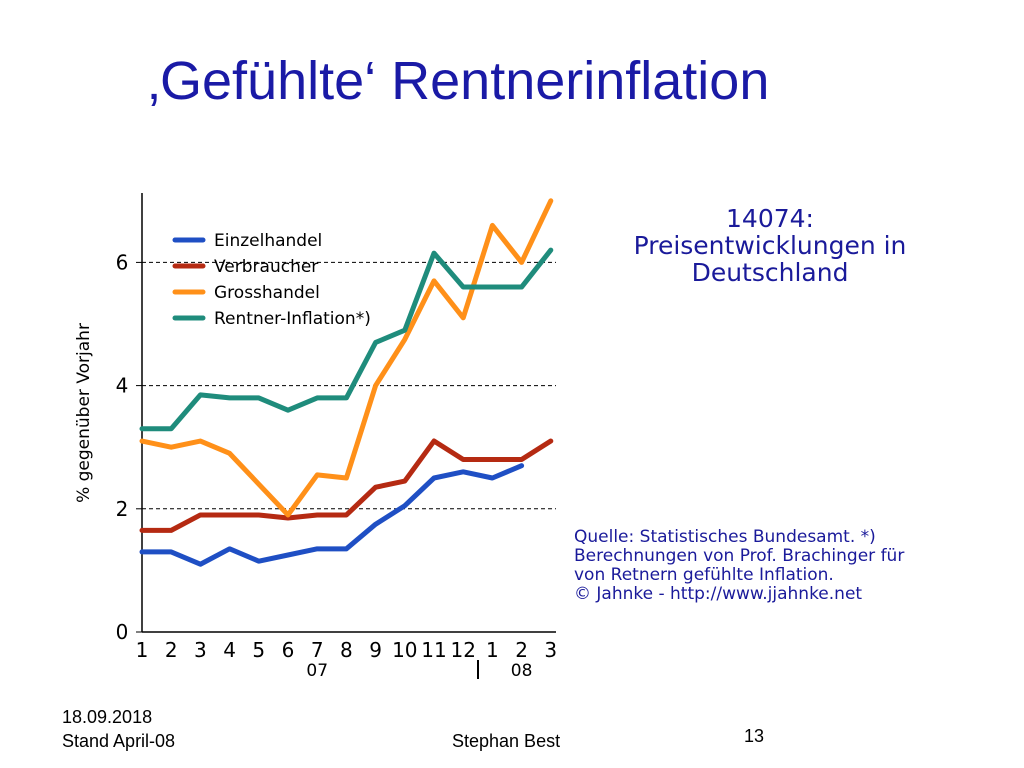  Describe the element at coordinates (725, 537) in the screenshot. I see `source-line-1: Quelle: Statistisches Bundesamt. *)` at that location.